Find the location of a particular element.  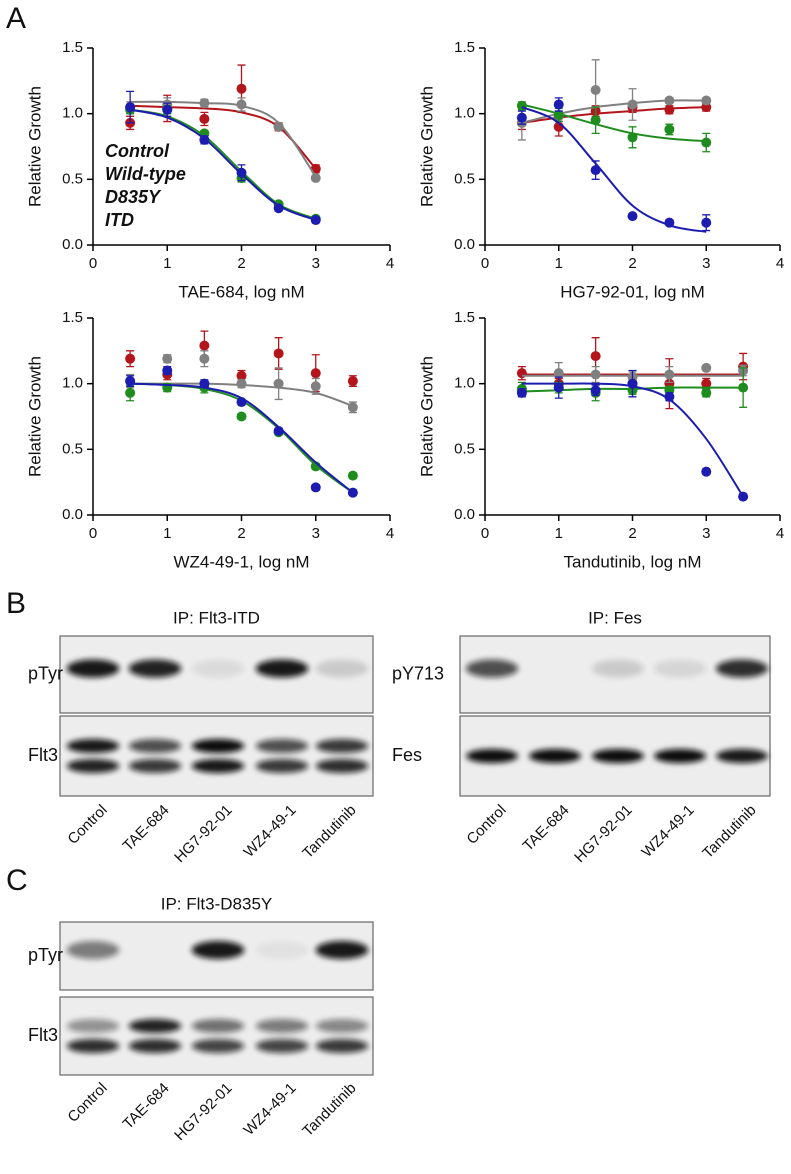

lane-label: Tandutinib is located at coordinates (329, 1110).